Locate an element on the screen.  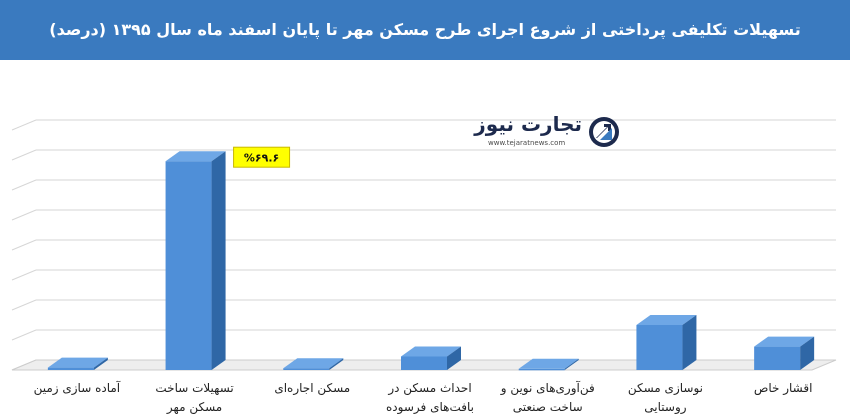
category-label: آماده سازی زمین is located at coordinates (77, 388).